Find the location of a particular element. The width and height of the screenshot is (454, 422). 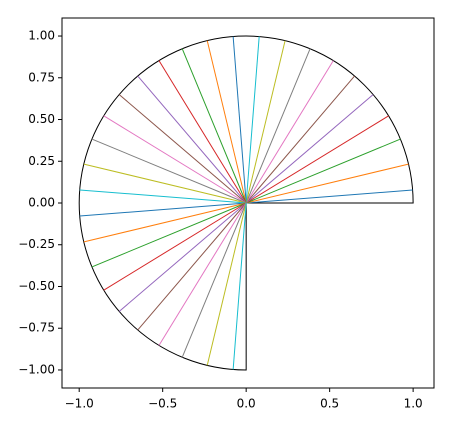

y-tick-label: 0.00 is located at coordinates (41, 203).